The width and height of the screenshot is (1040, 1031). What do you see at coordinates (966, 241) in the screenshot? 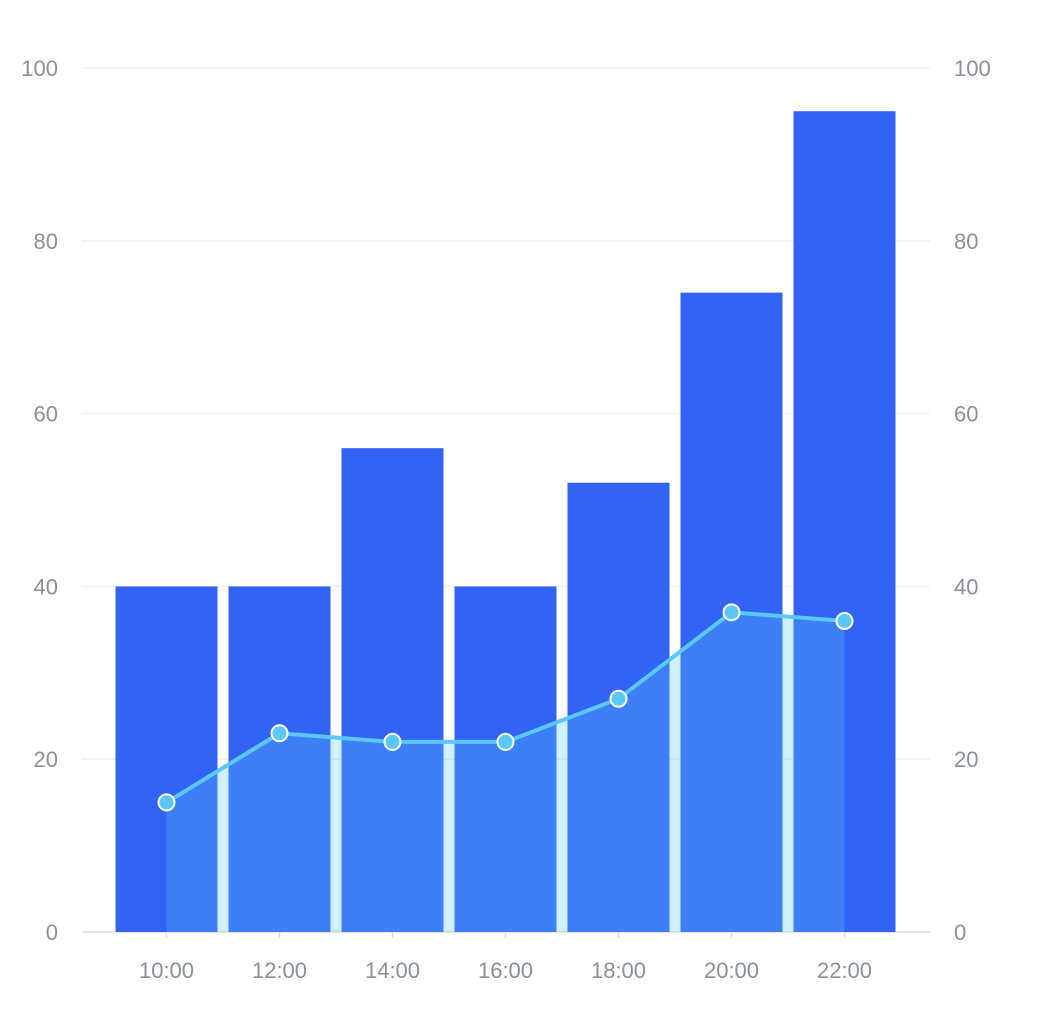
I see `y-right-tick-label: 80` at bounding box center [966, 241].